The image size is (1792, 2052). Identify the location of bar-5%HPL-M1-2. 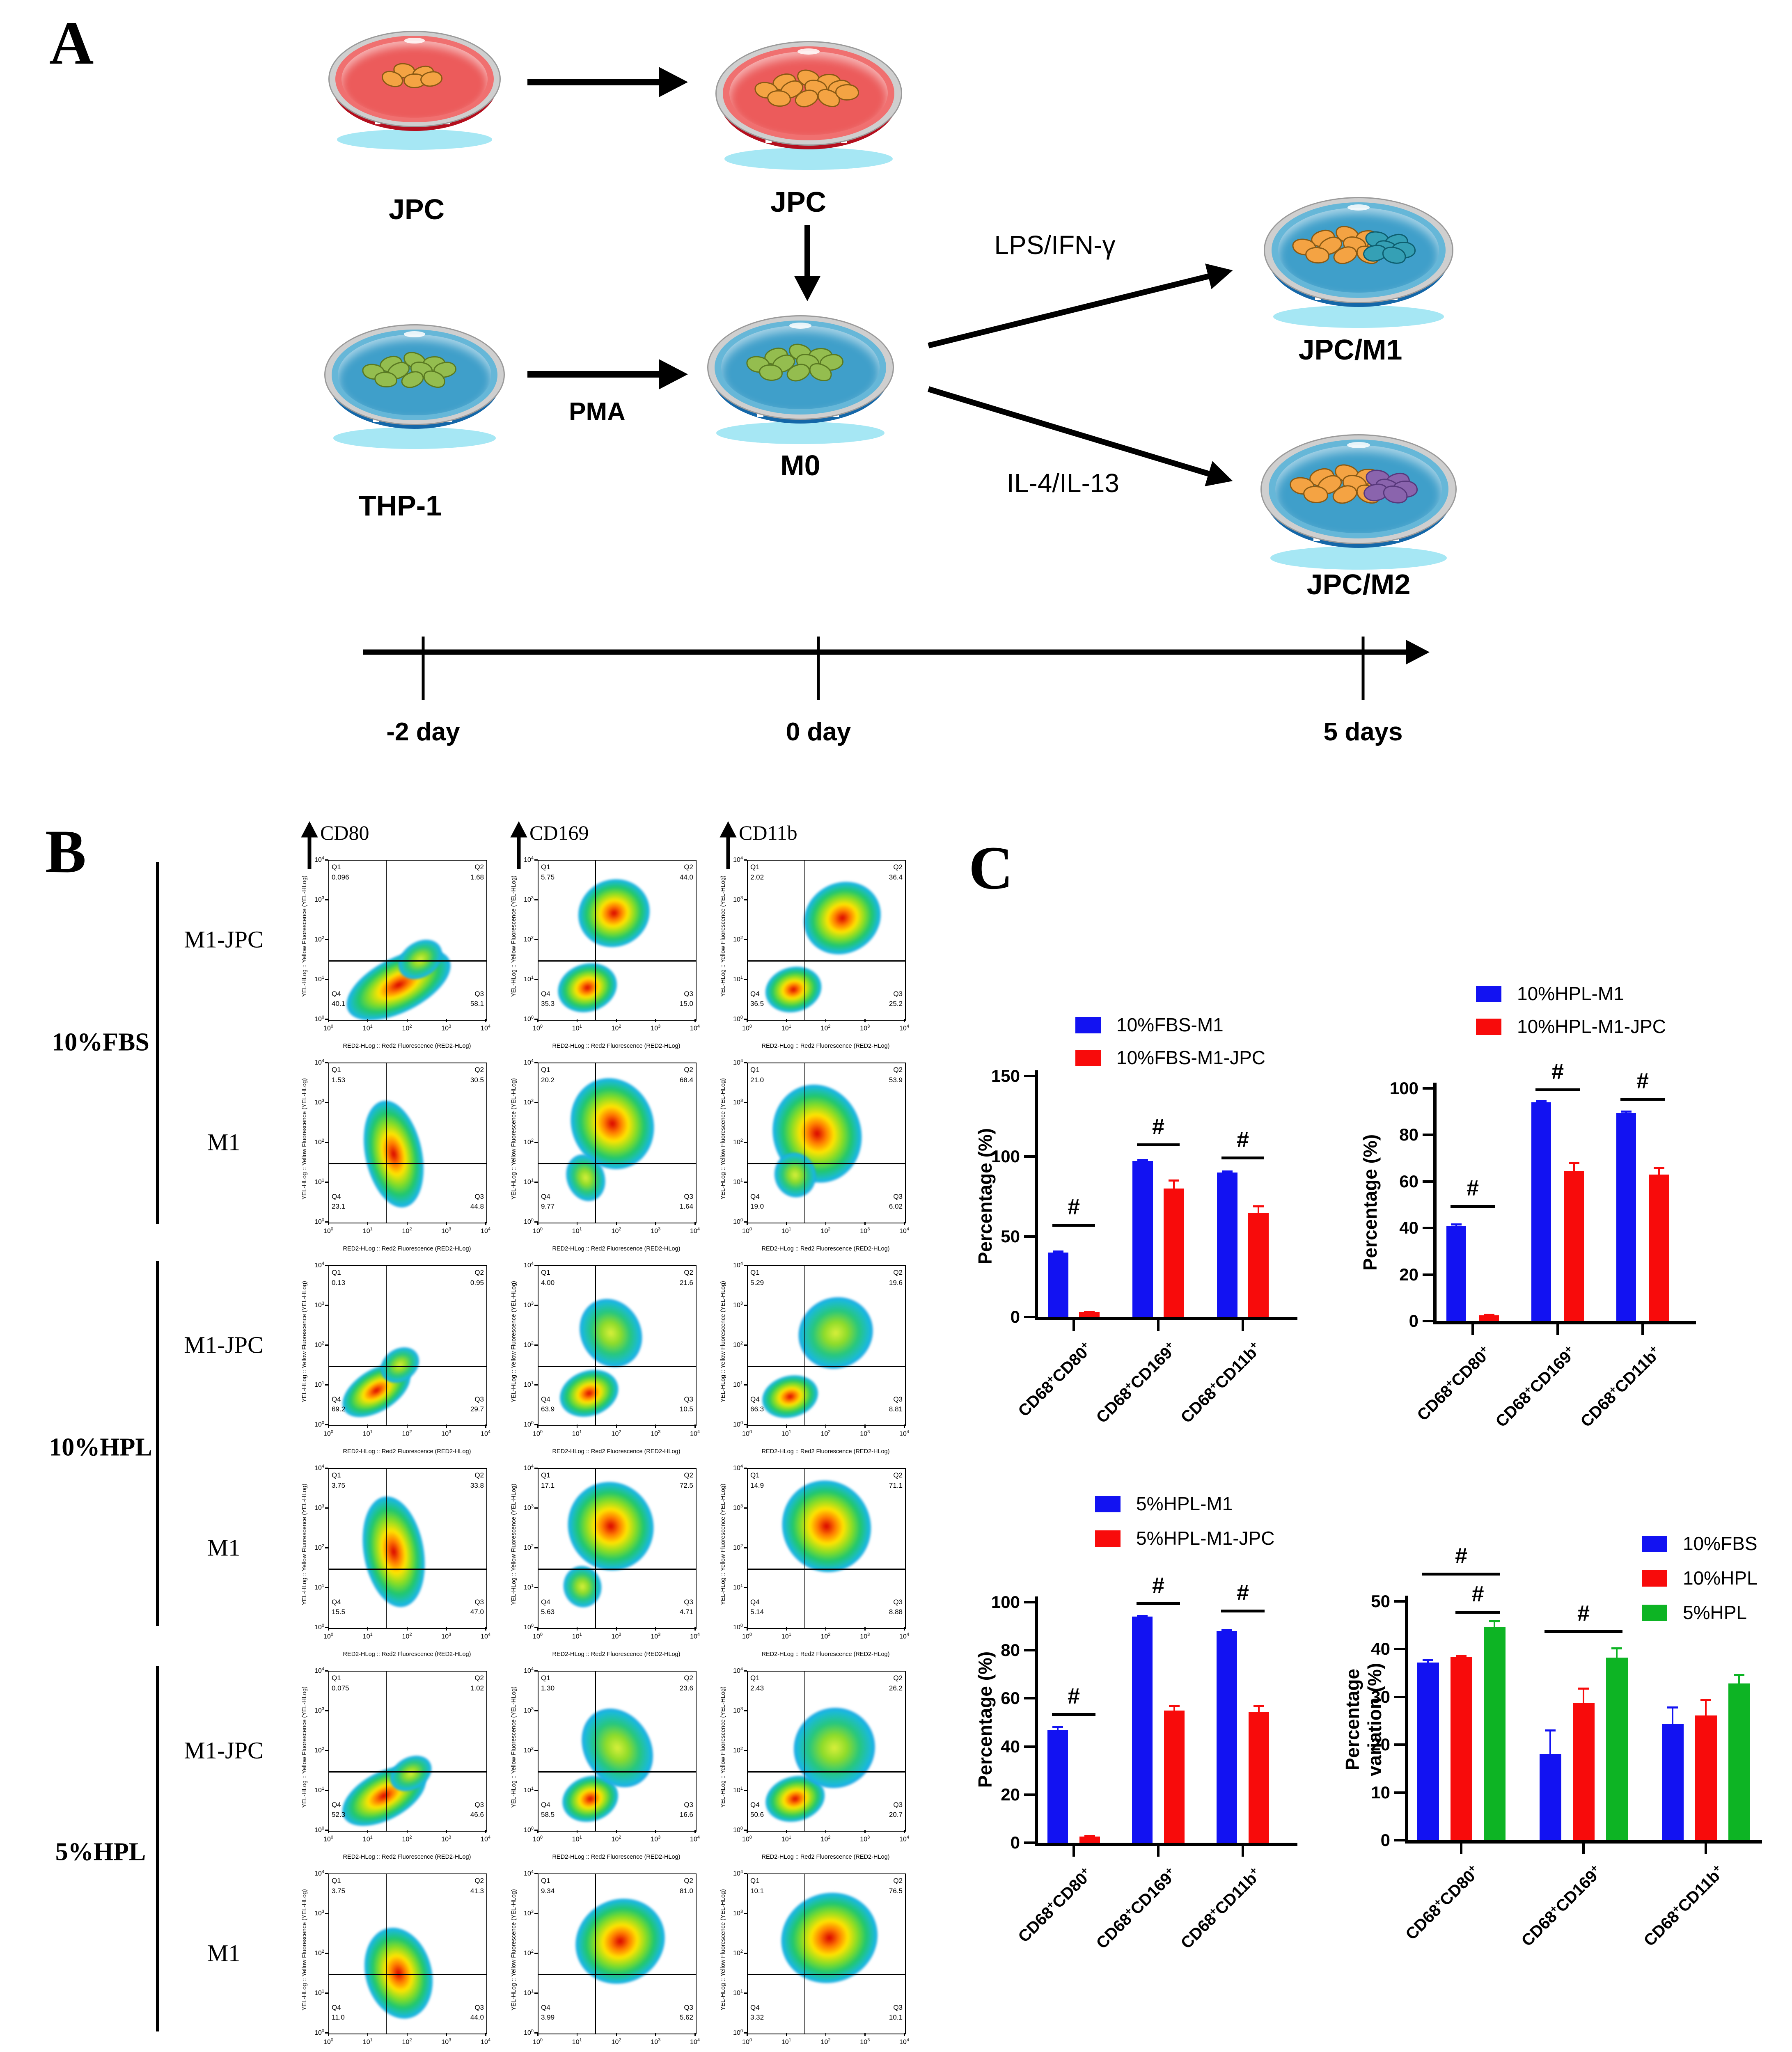
(1227, 1737).